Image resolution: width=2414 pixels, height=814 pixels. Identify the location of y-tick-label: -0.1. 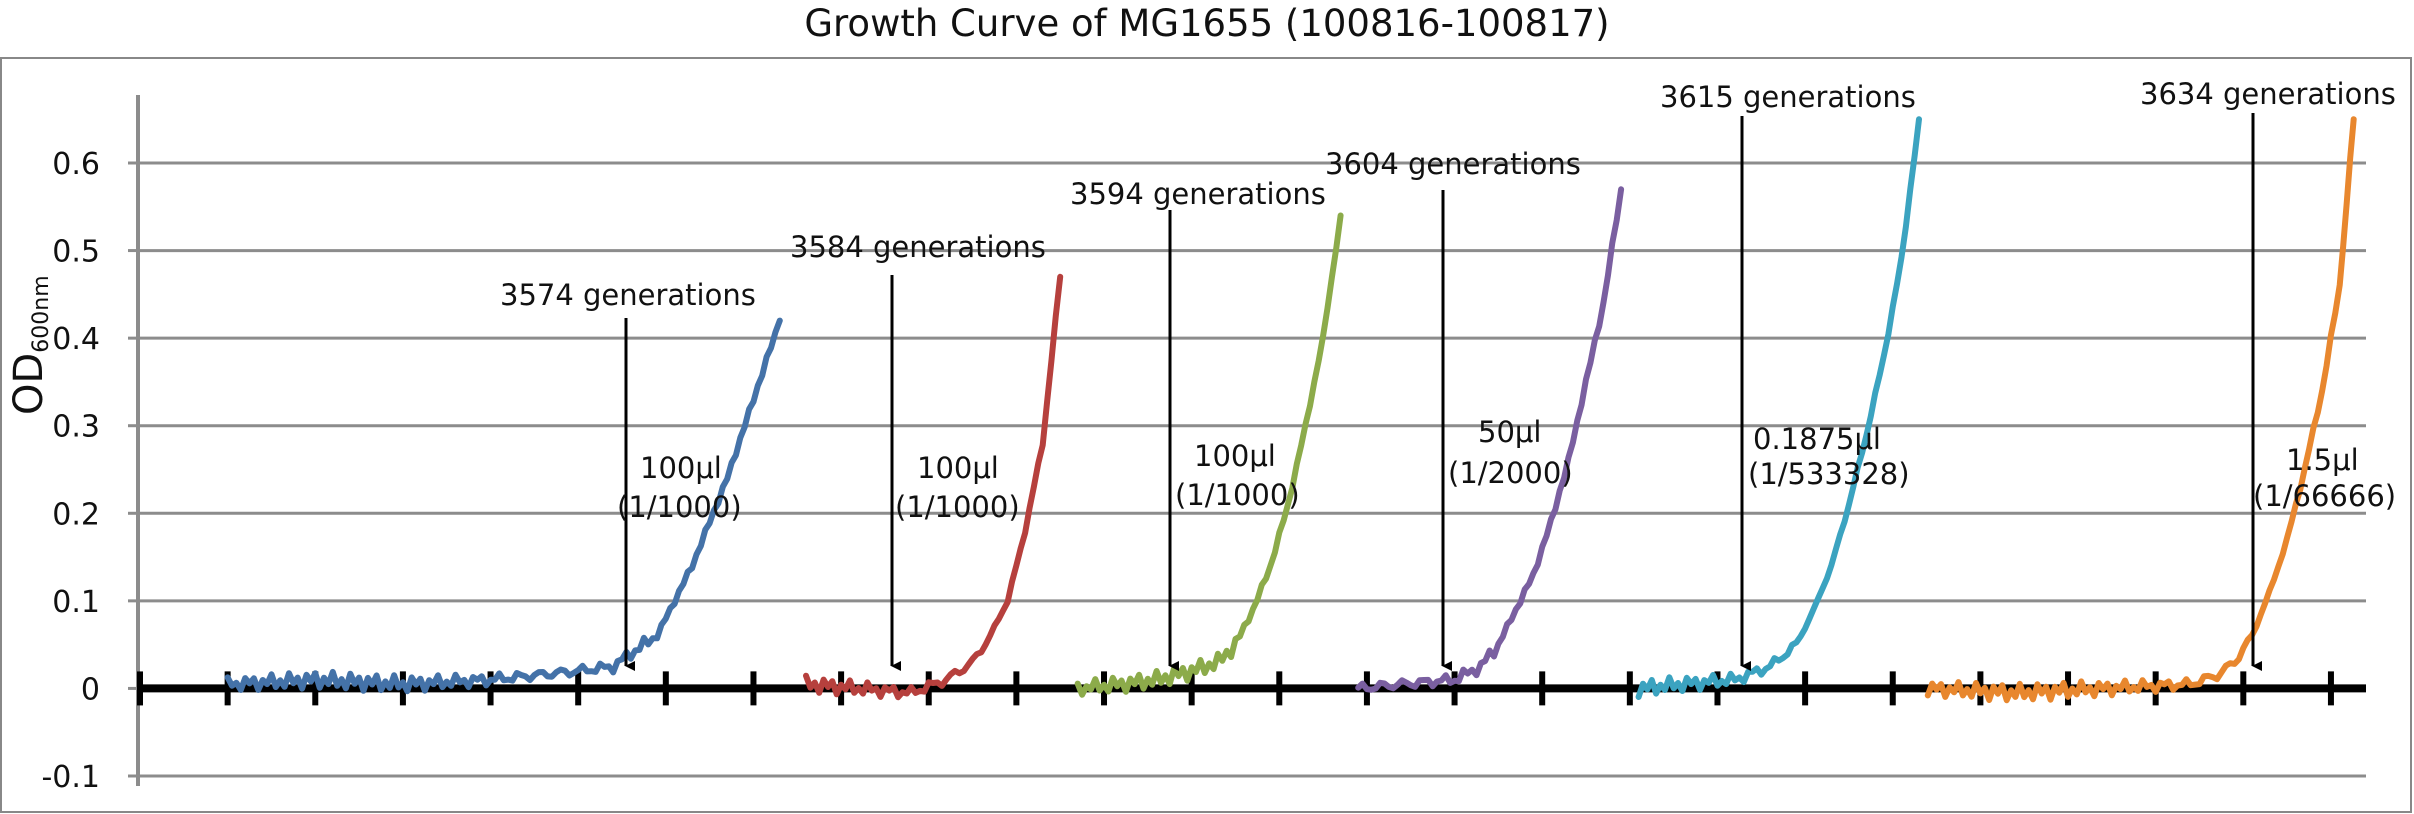
(70, 777).